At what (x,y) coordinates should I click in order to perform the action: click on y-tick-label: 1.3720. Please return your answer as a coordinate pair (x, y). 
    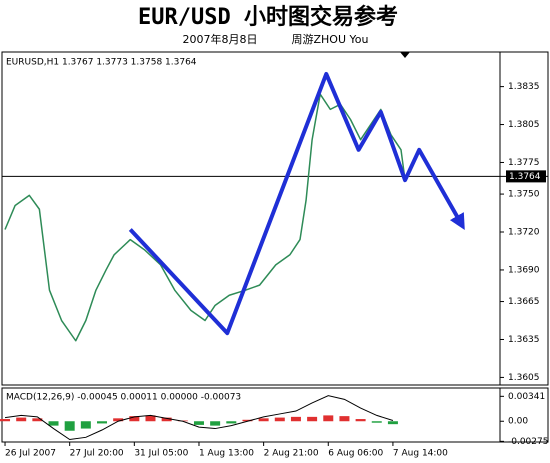
    Looking at the image, I should click on (524, 233).